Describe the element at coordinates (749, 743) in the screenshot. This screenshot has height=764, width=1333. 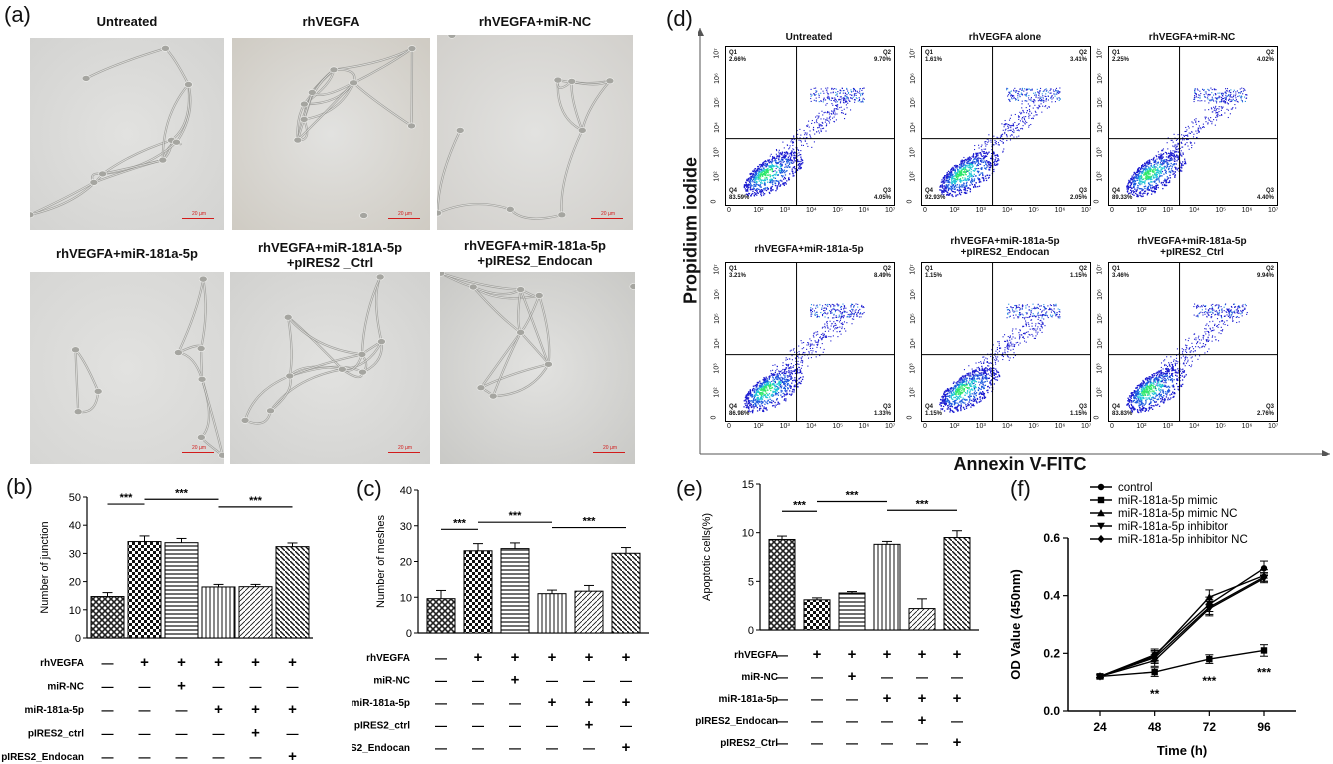
I see `treatment-label: pIRES2_Ctrl` at that location.